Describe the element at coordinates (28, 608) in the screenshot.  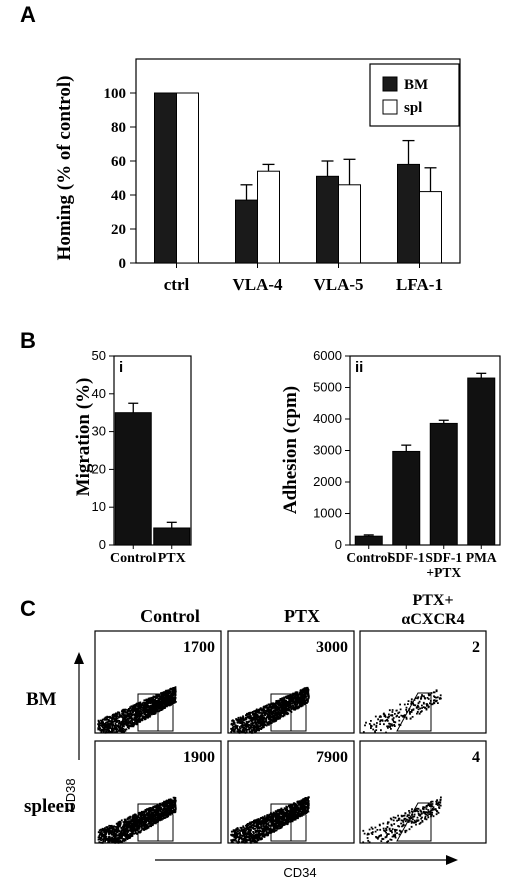
I see `panel-letter-c: C` at that location.